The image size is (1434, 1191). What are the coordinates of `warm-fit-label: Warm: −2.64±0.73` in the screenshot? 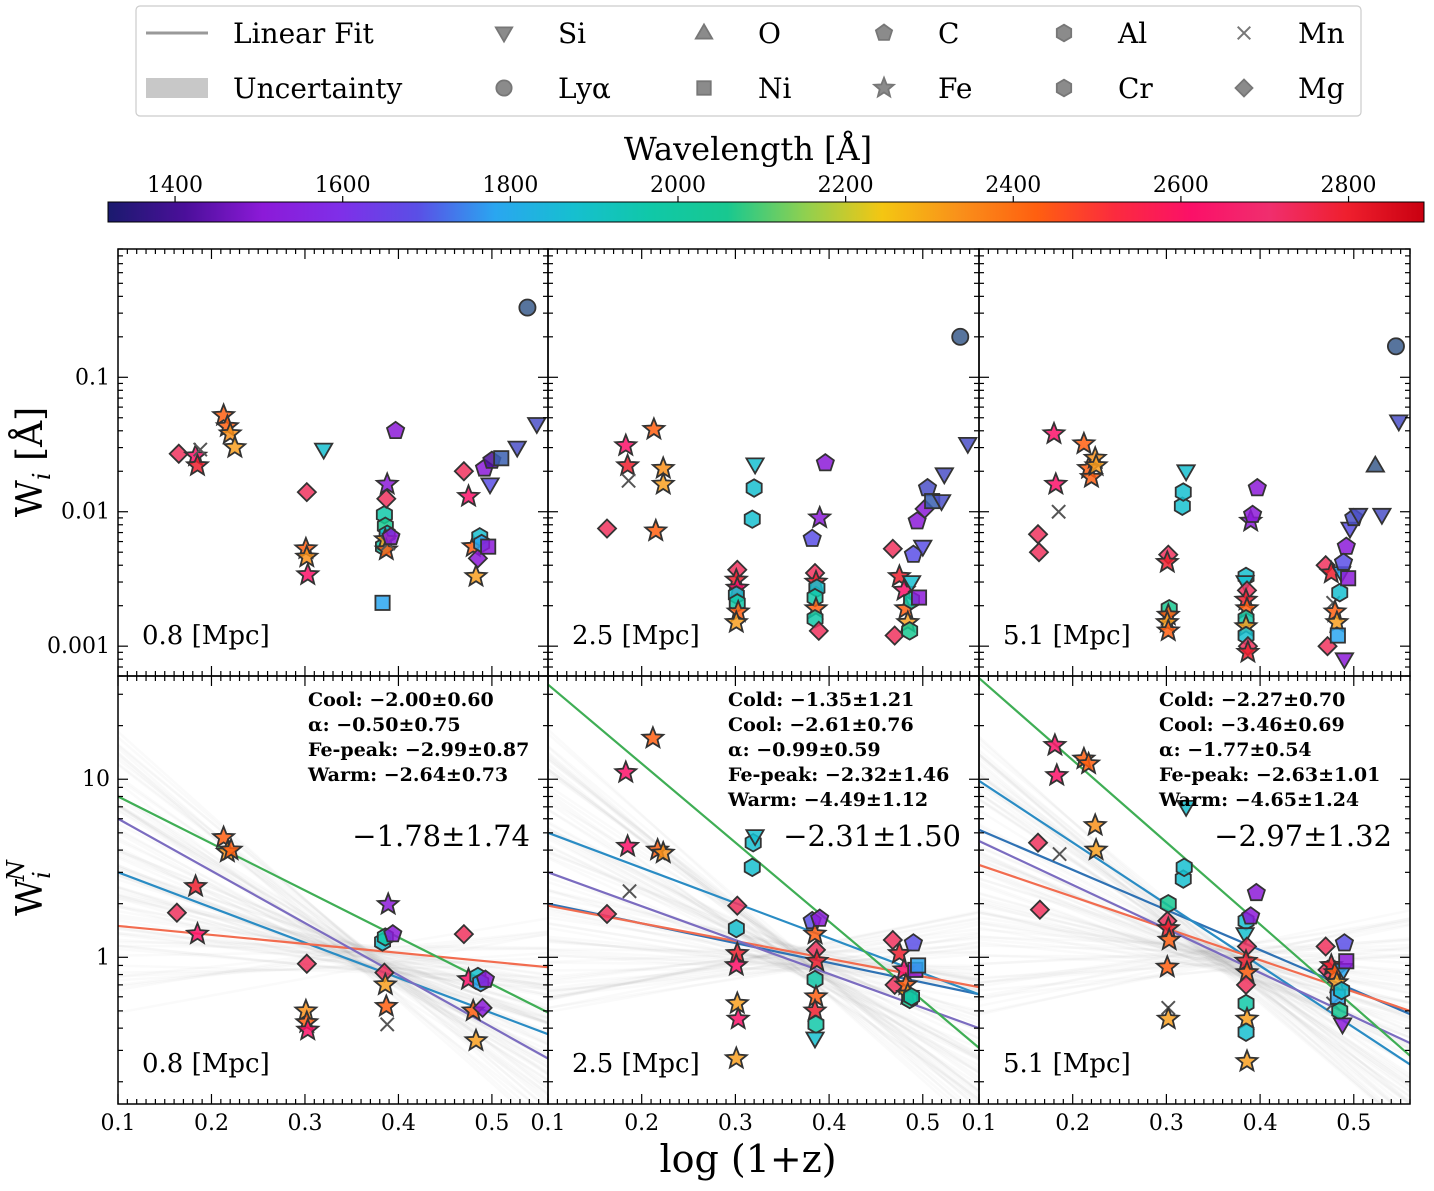 It's located at (407, 775).